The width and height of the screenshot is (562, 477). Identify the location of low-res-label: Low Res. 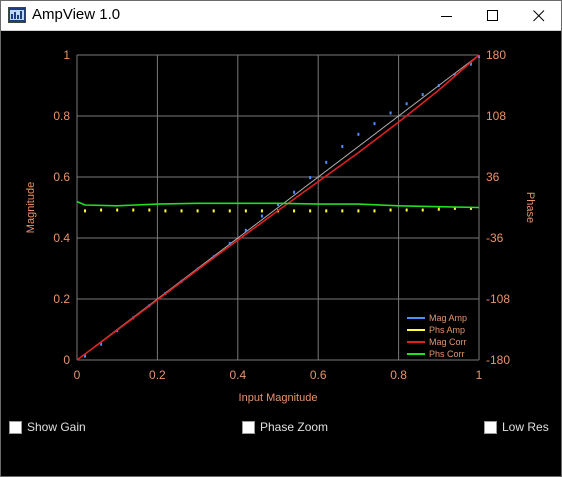
(525, 427).